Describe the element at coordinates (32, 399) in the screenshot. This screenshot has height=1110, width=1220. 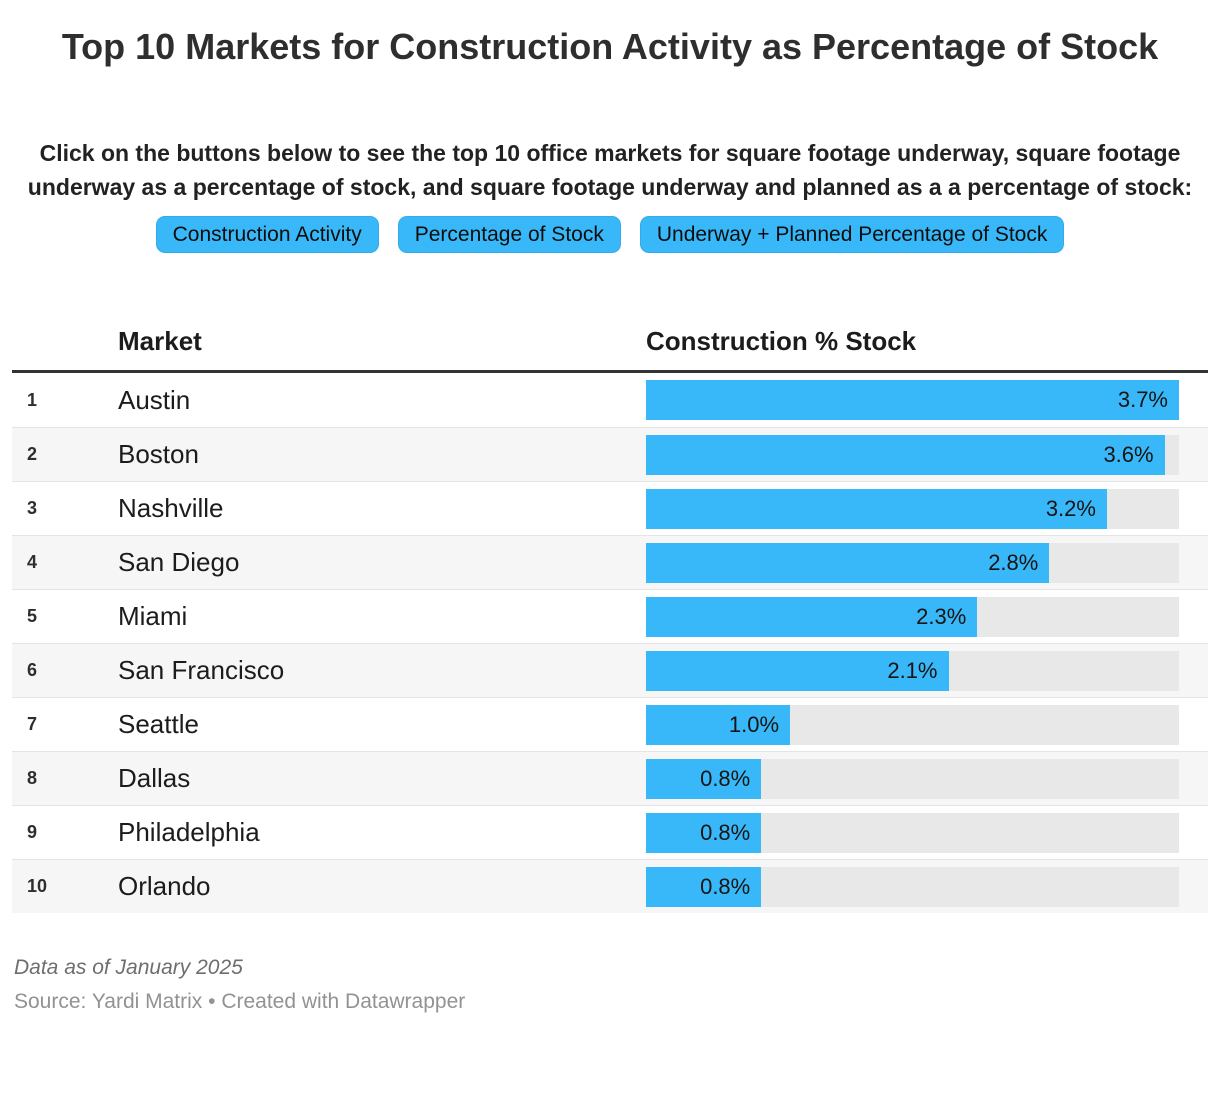
I see `row-rank: 1` at that location.